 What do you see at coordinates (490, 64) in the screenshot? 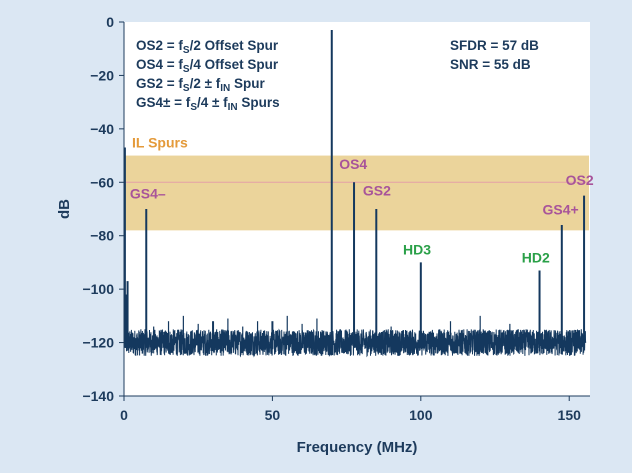
I see `metric-text: SNR = 55 dB` at bounding box center [490, 64].